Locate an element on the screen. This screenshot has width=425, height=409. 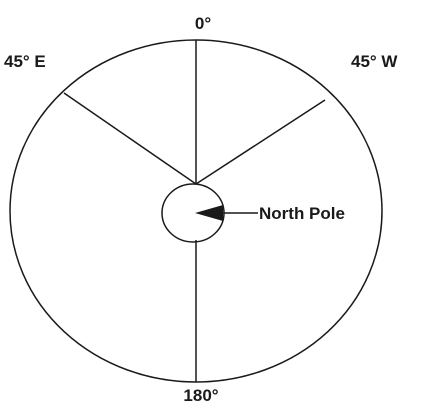
label-0-degrees: 0° is located at coordinates (203, 23).